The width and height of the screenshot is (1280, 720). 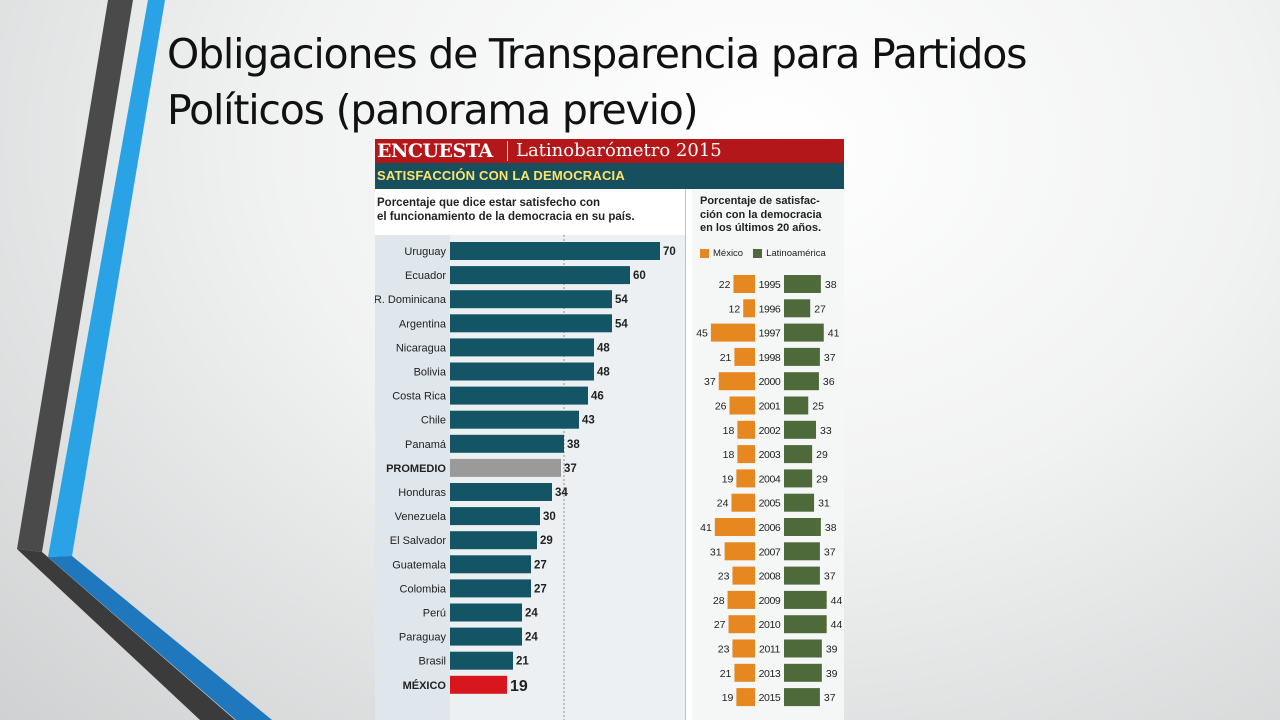 What do you see at coordinates (761, 228) in the screenshot?
I see `right-subtitle-line-3: en los últimos 20 años.` at bounding box center [761, 228].